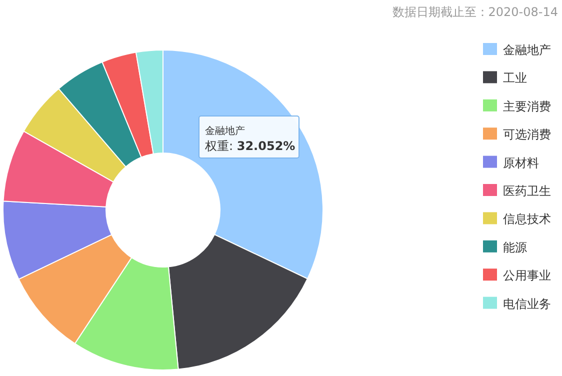 The image size is (562, 376). What do you see at coordinates (475, 12) in the screenshot?
I see `chart-title: 数据日期截止至：2020-08-14` at bounding box center [475, 12].